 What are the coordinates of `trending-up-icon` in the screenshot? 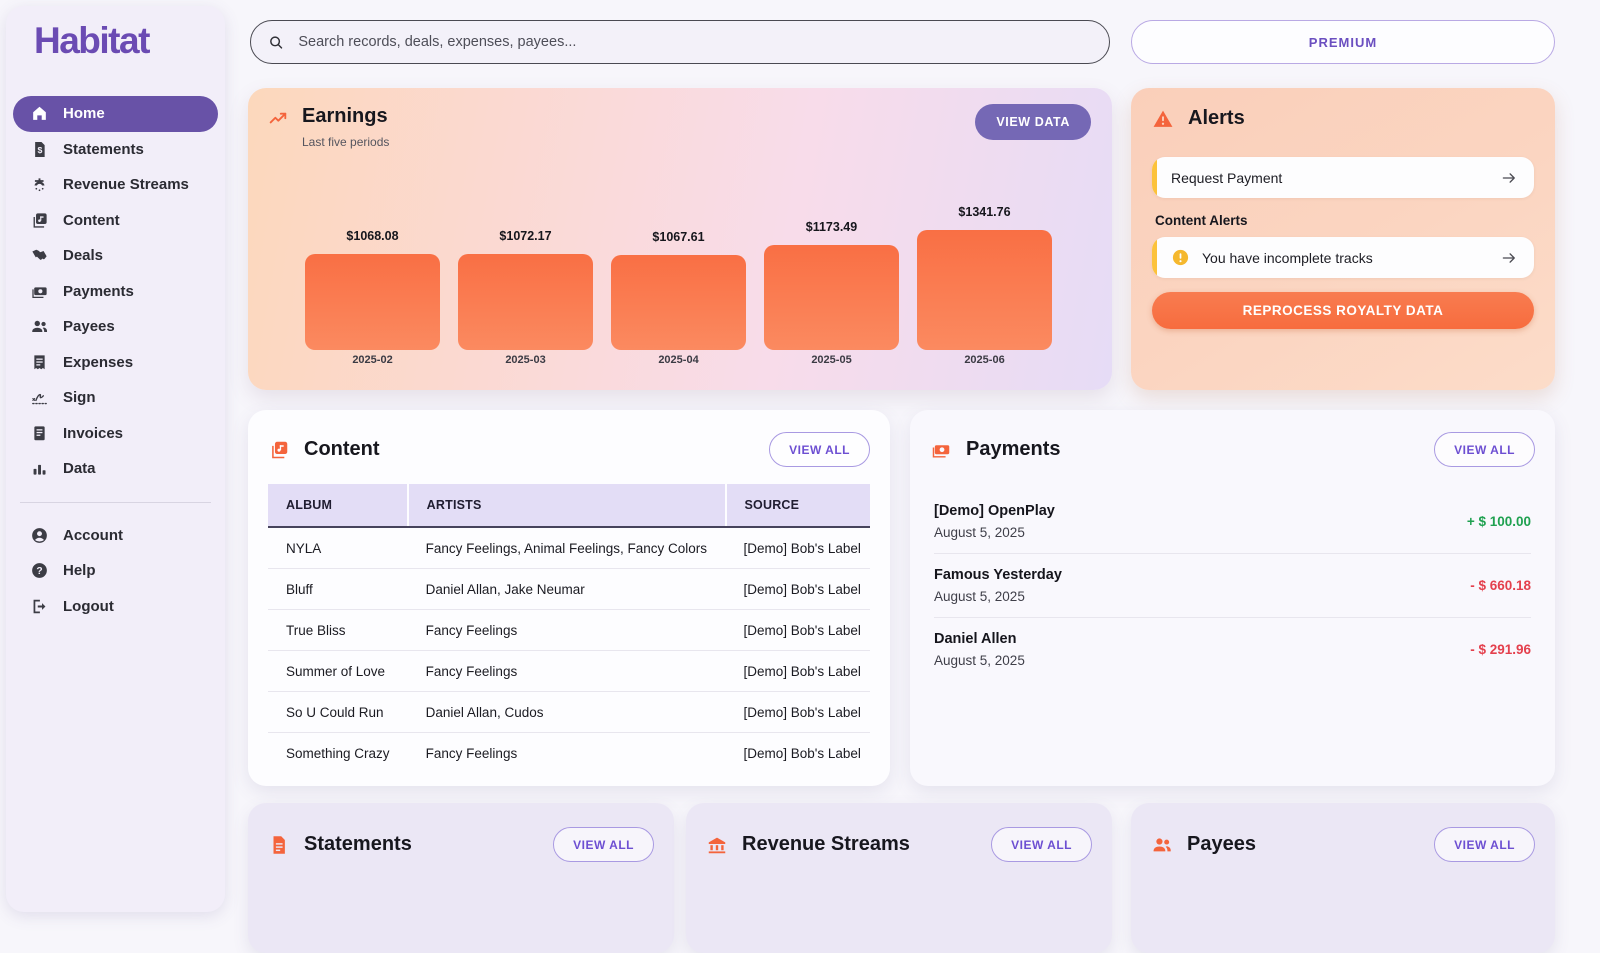 It's located at (278, 118).